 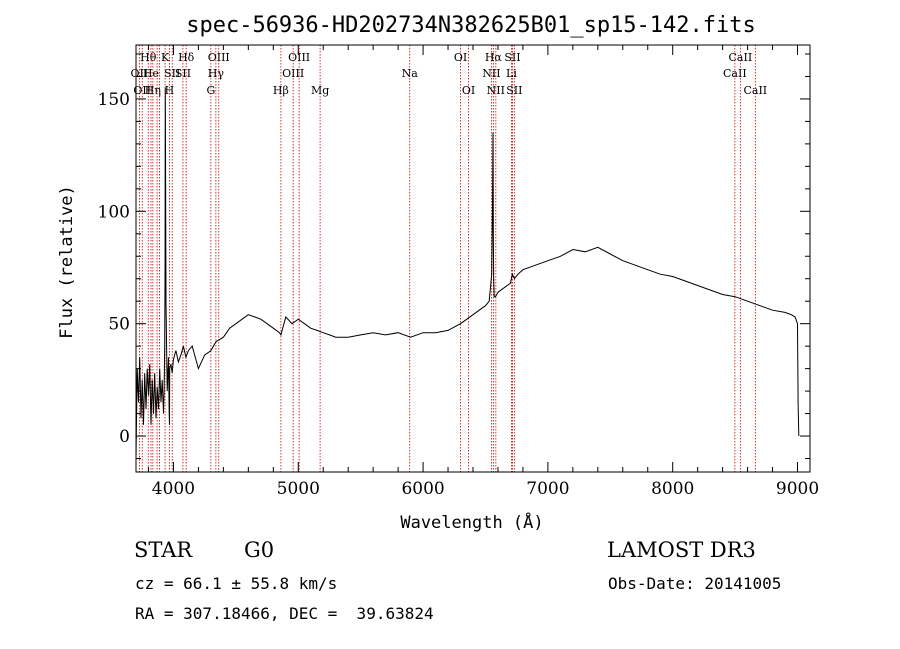 What do you see at coordinates (186, 57) in the screenshot?
I see `line-marker-label-10: Hδ` at bounding box center [186, 57].